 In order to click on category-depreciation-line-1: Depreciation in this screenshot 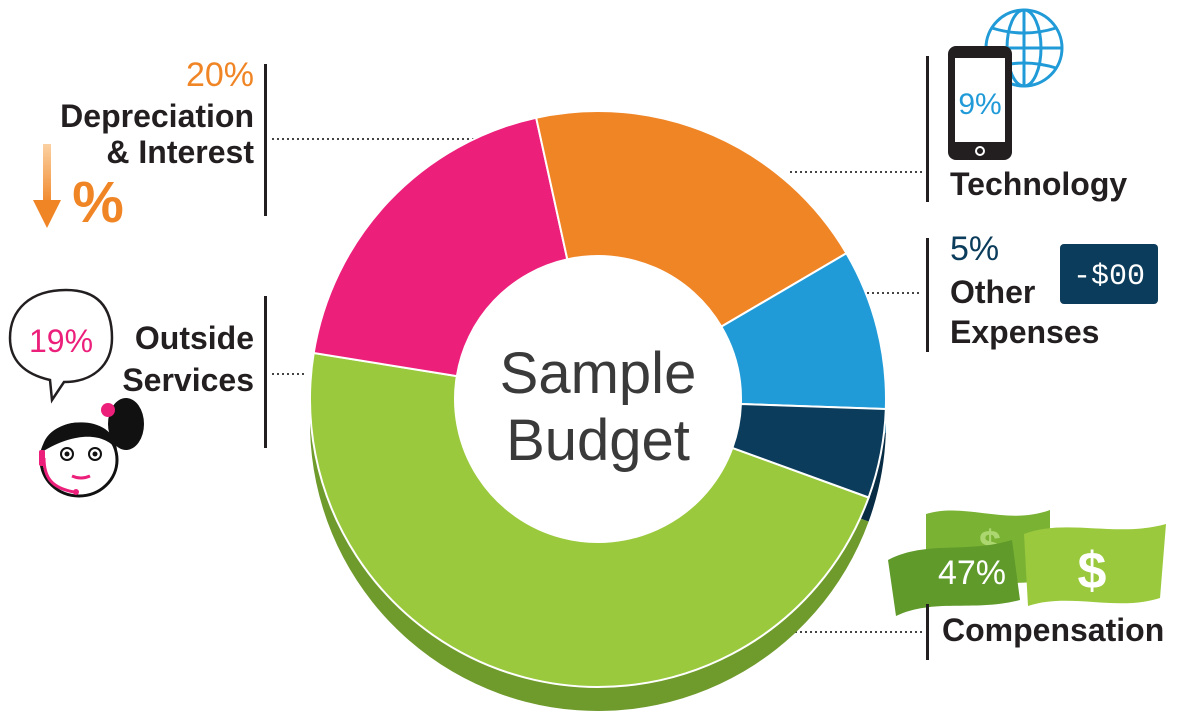, I will do `click(157, 116)`.